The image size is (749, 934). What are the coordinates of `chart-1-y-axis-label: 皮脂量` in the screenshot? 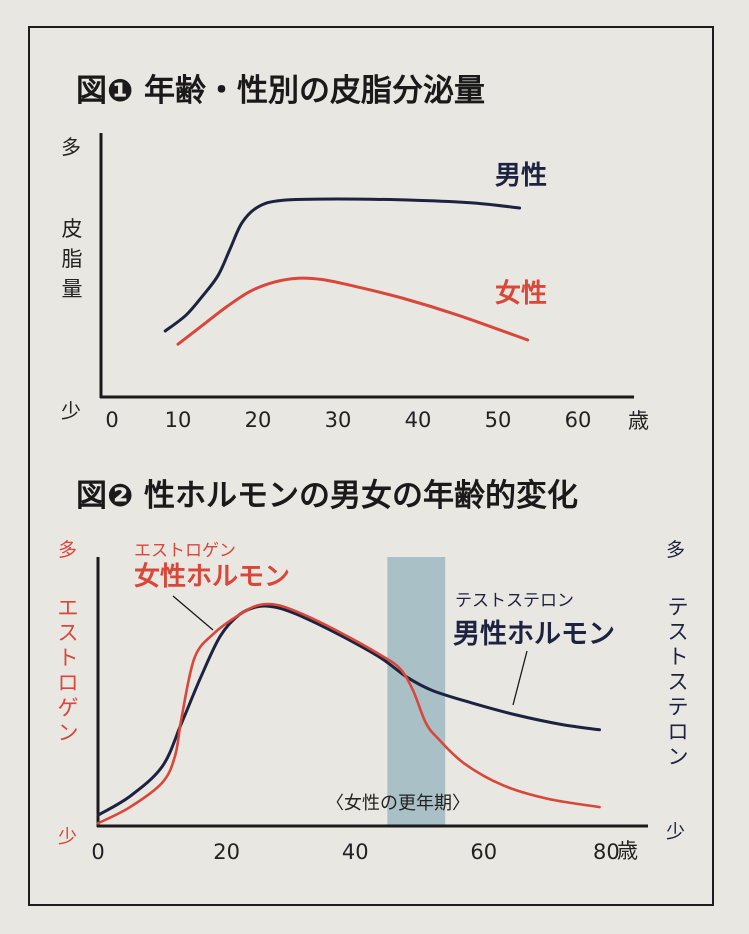 It's located at (72, 259).